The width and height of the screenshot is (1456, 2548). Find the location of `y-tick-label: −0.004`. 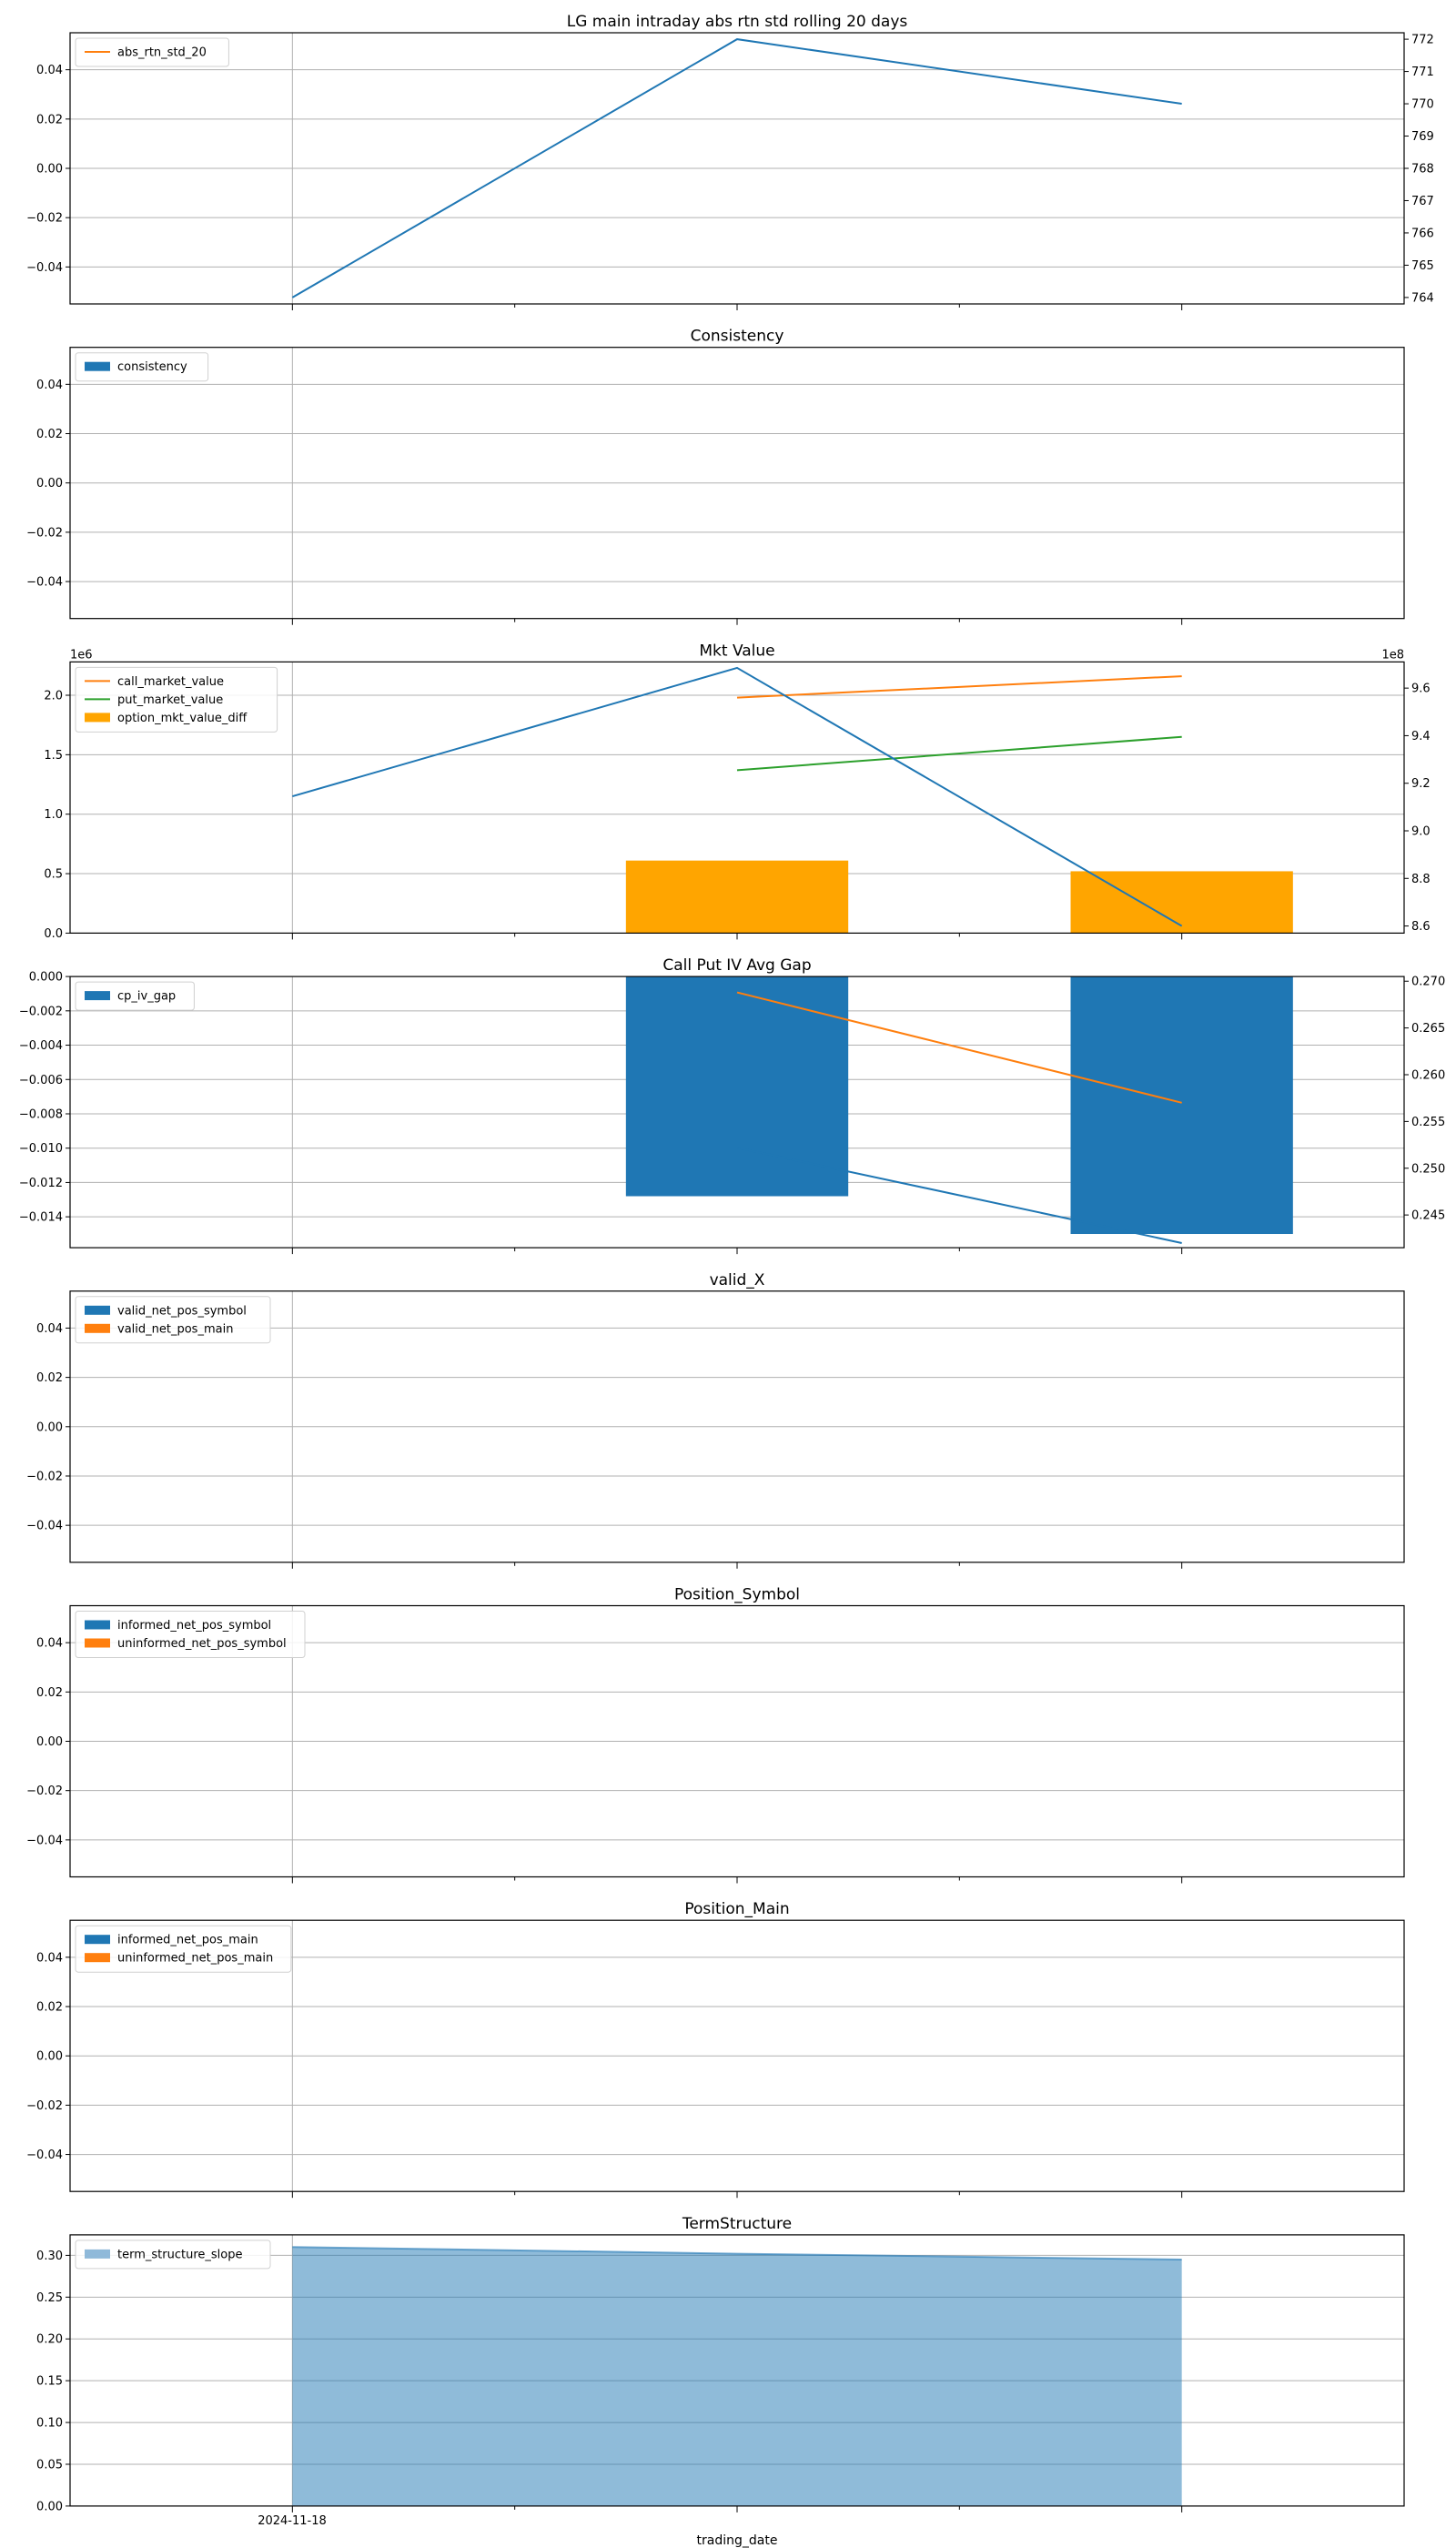

y-tick-label: −0.004 is located at coordinates (41, 1046).